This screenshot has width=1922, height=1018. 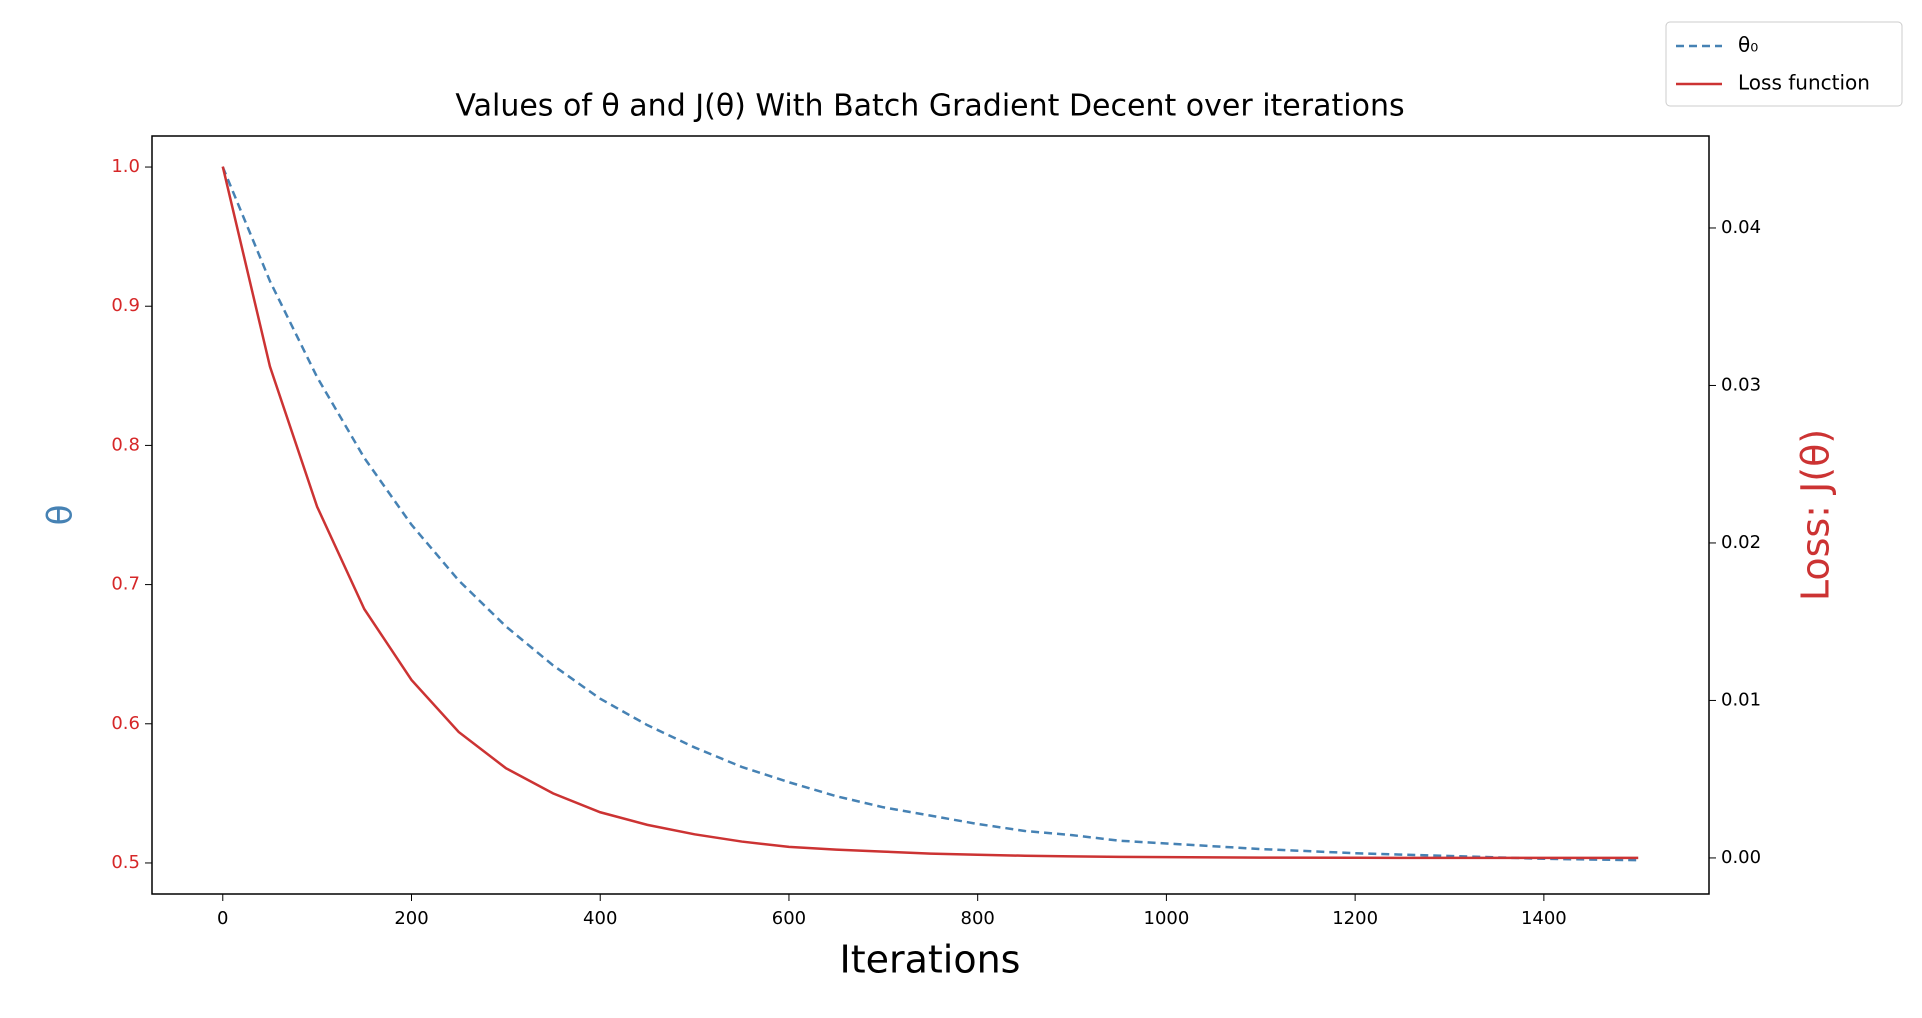 What do you see at coordinates (1741, 857) in the screenshot?
I see `y2-tick-label: 0.00` at bounding box center [1741, 857].